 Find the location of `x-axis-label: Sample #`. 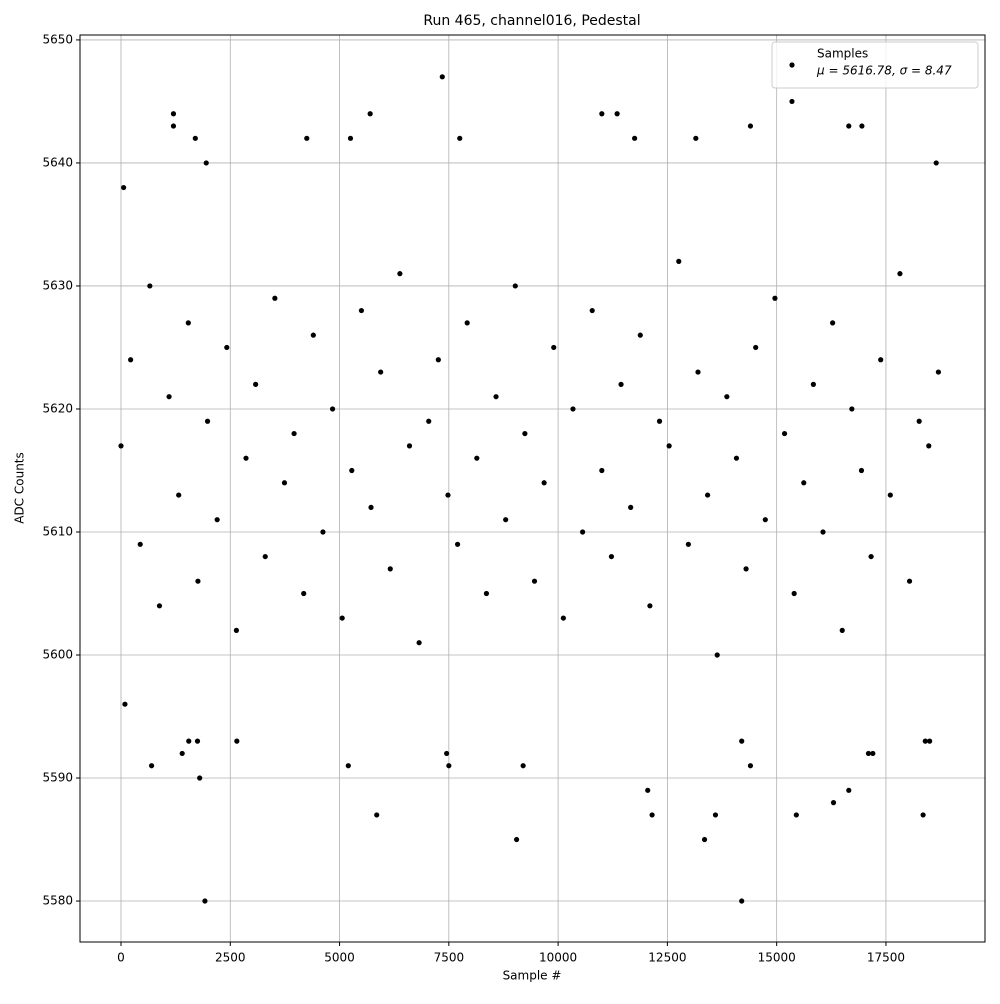

x-axis-label: Sample # is located at coordinates (532, 976).